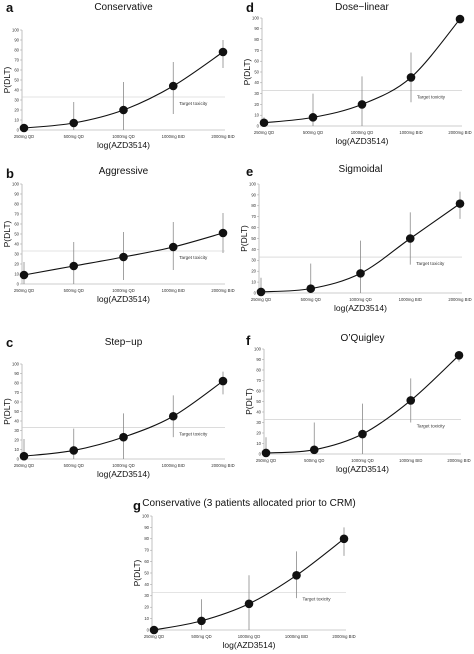  Describe the element at coordinates (249, 171) in the screenshot. I see `panel-letter: e` at that location.